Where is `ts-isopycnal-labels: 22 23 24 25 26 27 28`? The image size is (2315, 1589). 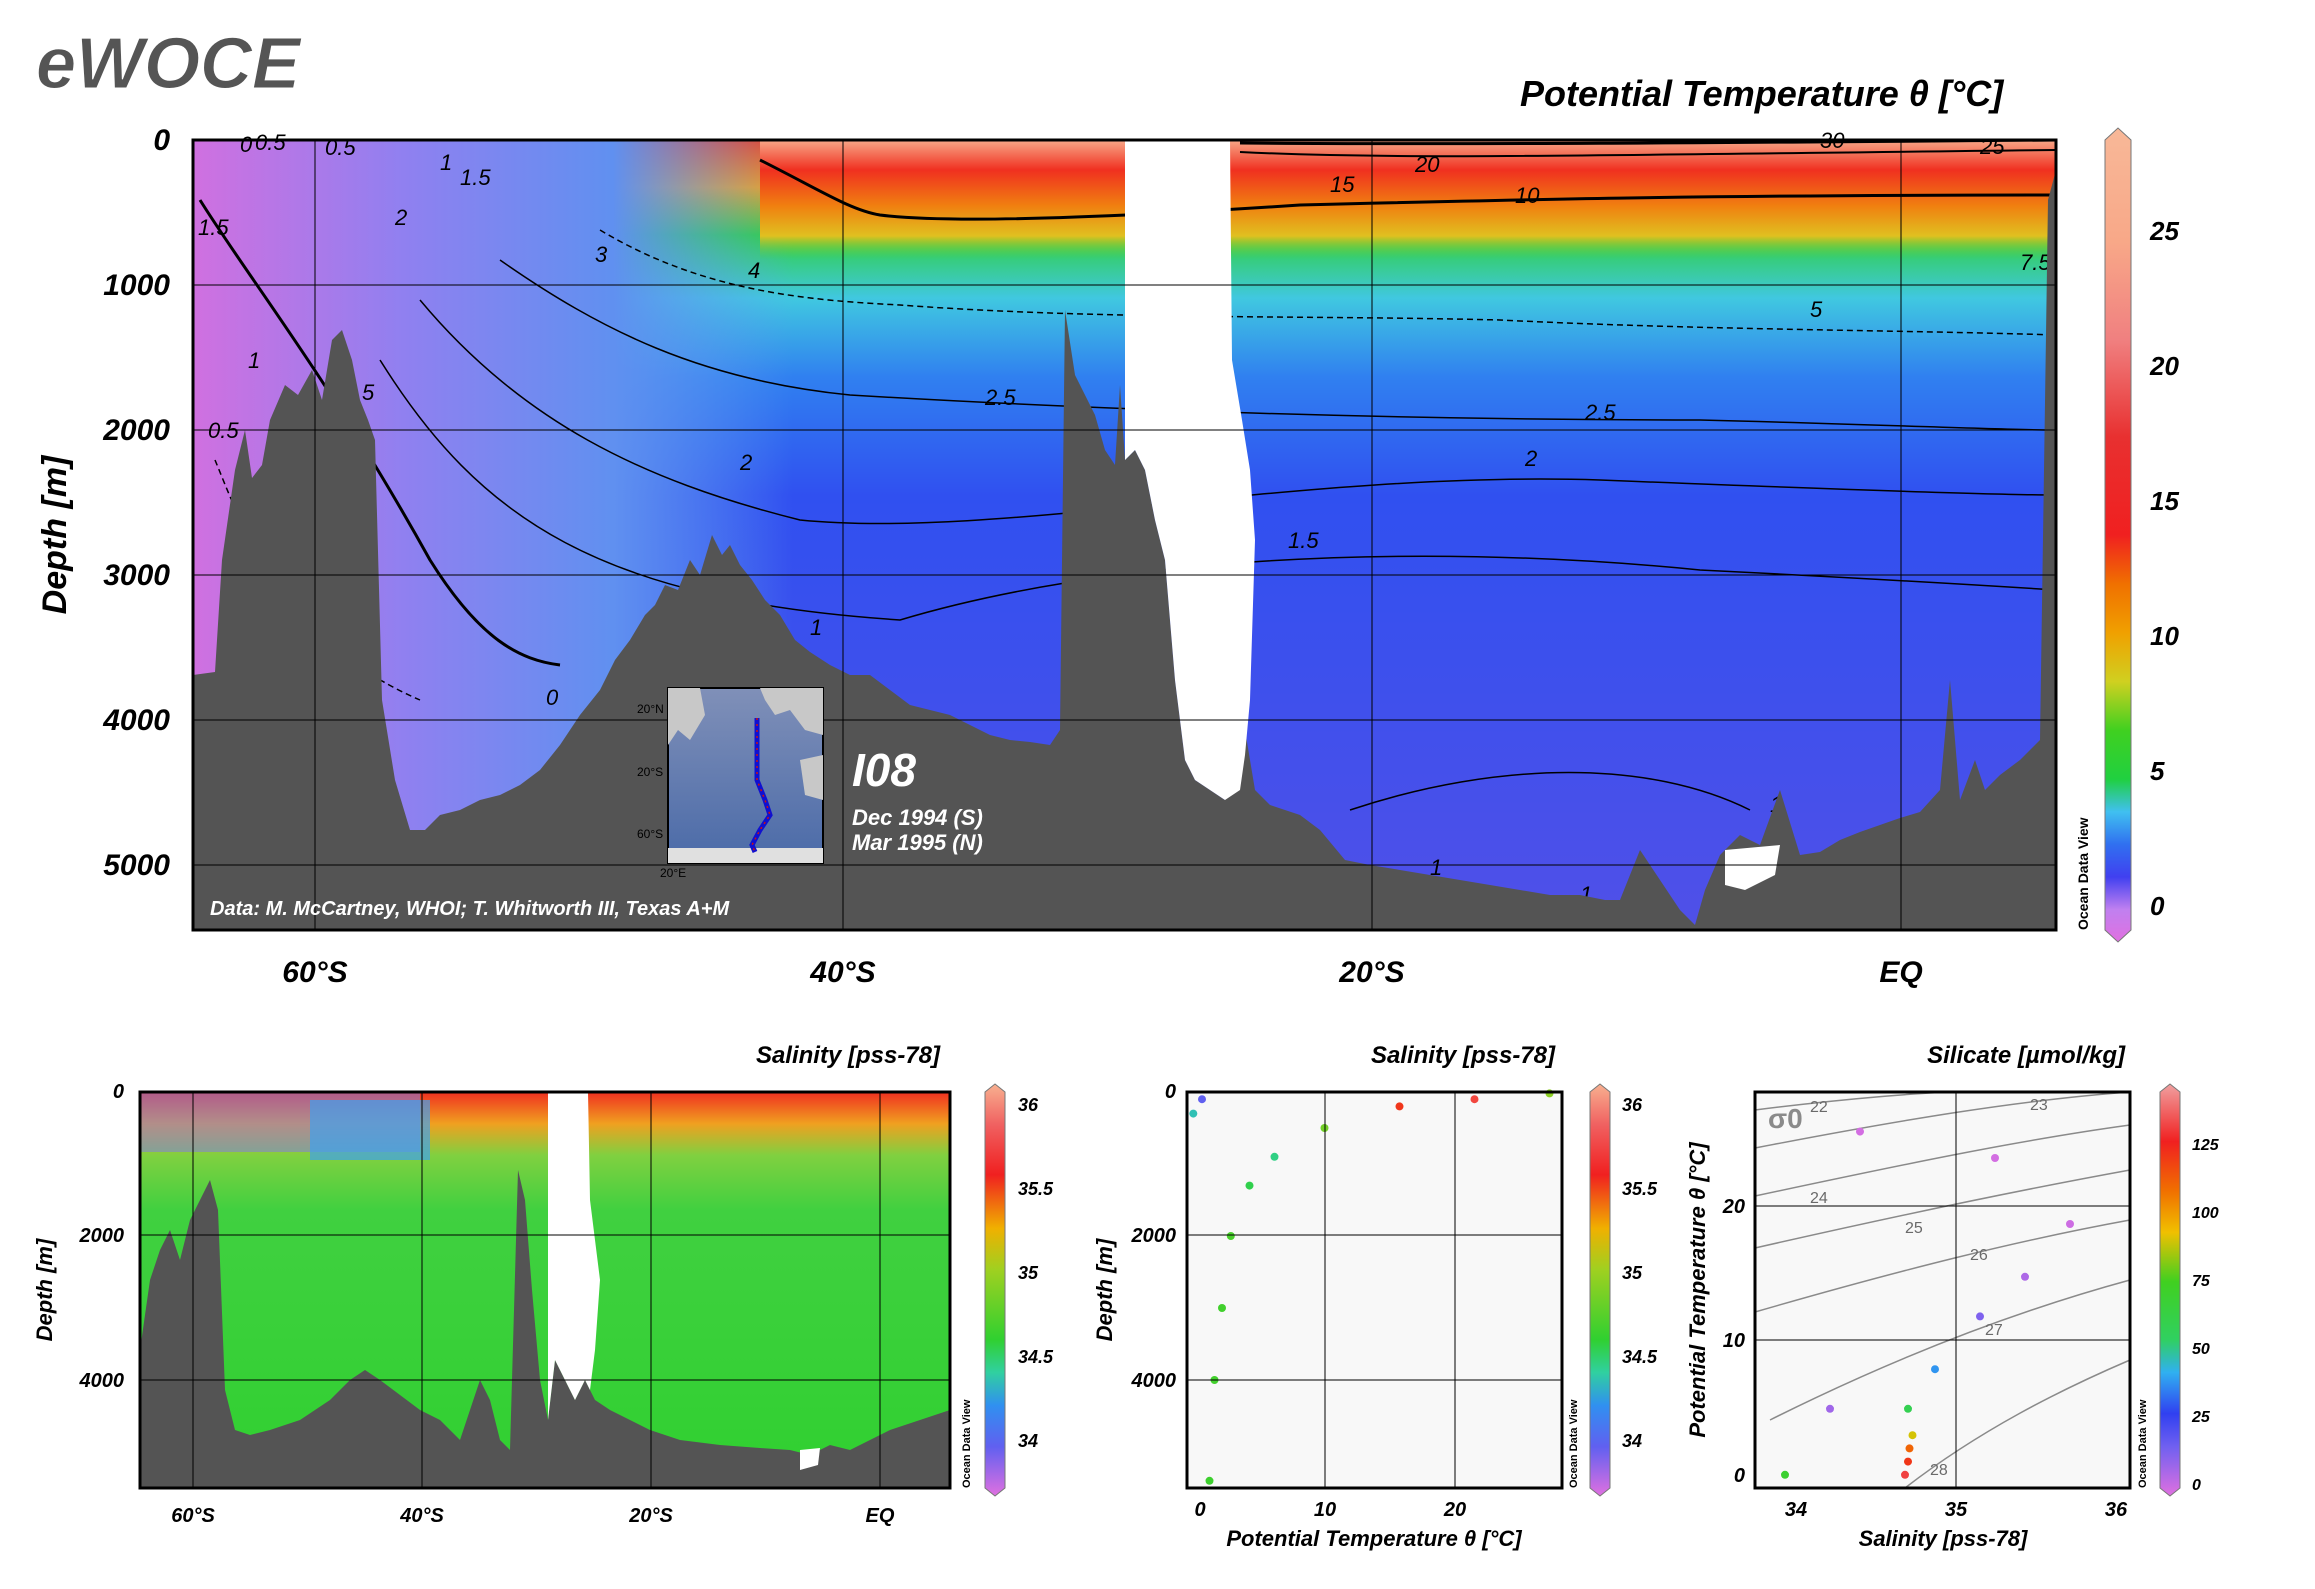 ts-isopycnal-labels: 22 23 24 25 26 27 28 is located at coordinates (1929, 1288).